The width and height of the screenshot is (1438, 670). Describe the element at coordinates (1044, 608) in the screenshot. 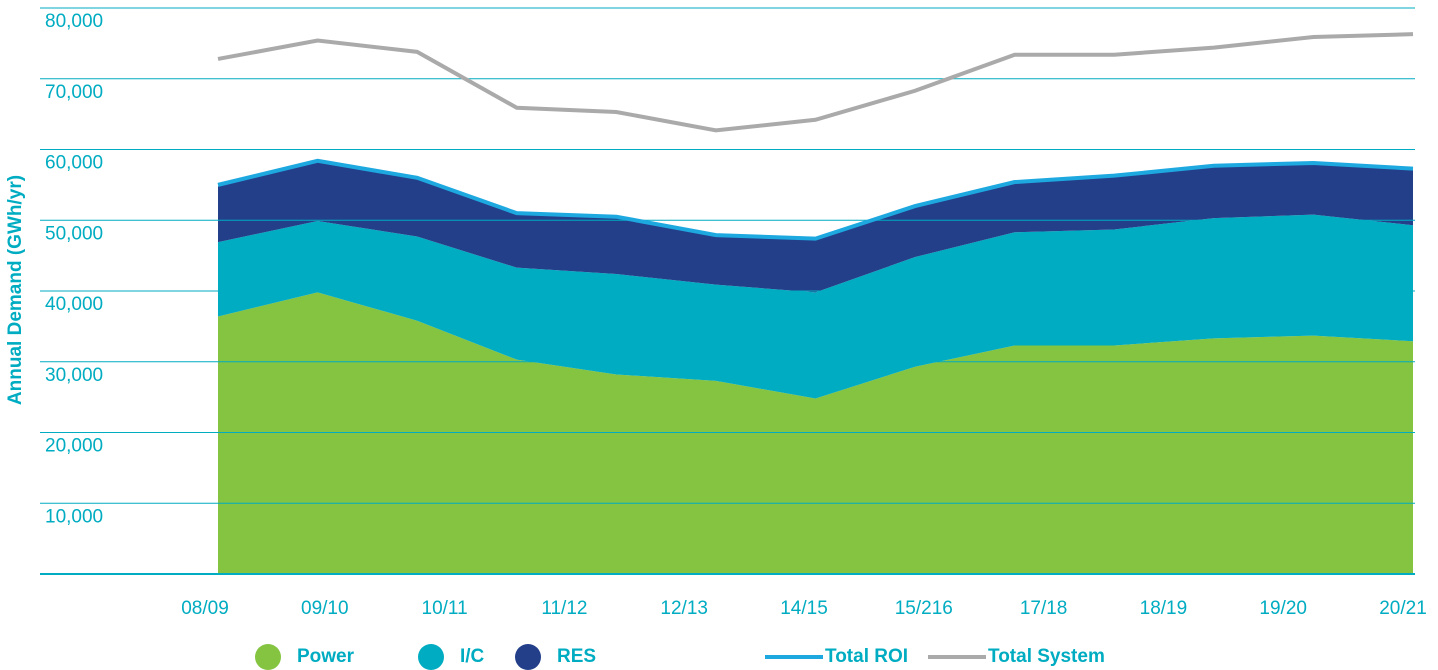

I see `x-tick-label: 17/18` at that location.